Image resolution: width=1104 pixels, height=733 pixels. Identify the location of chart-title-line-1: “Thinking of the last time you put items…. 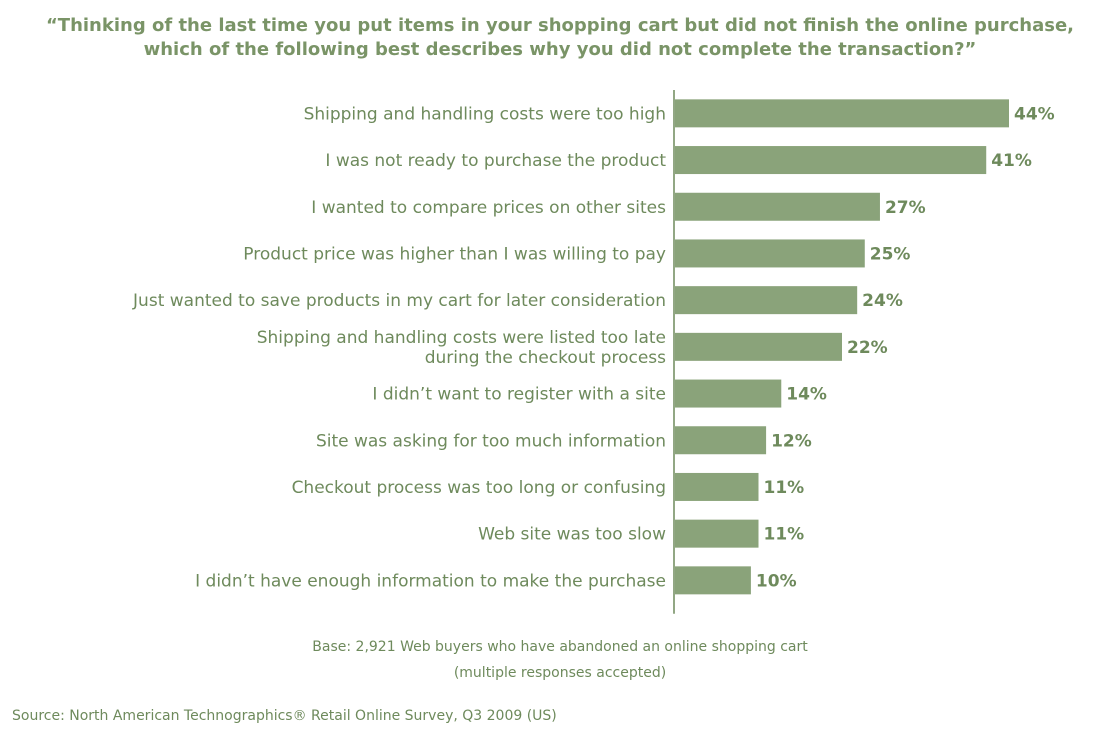
(560, 25).